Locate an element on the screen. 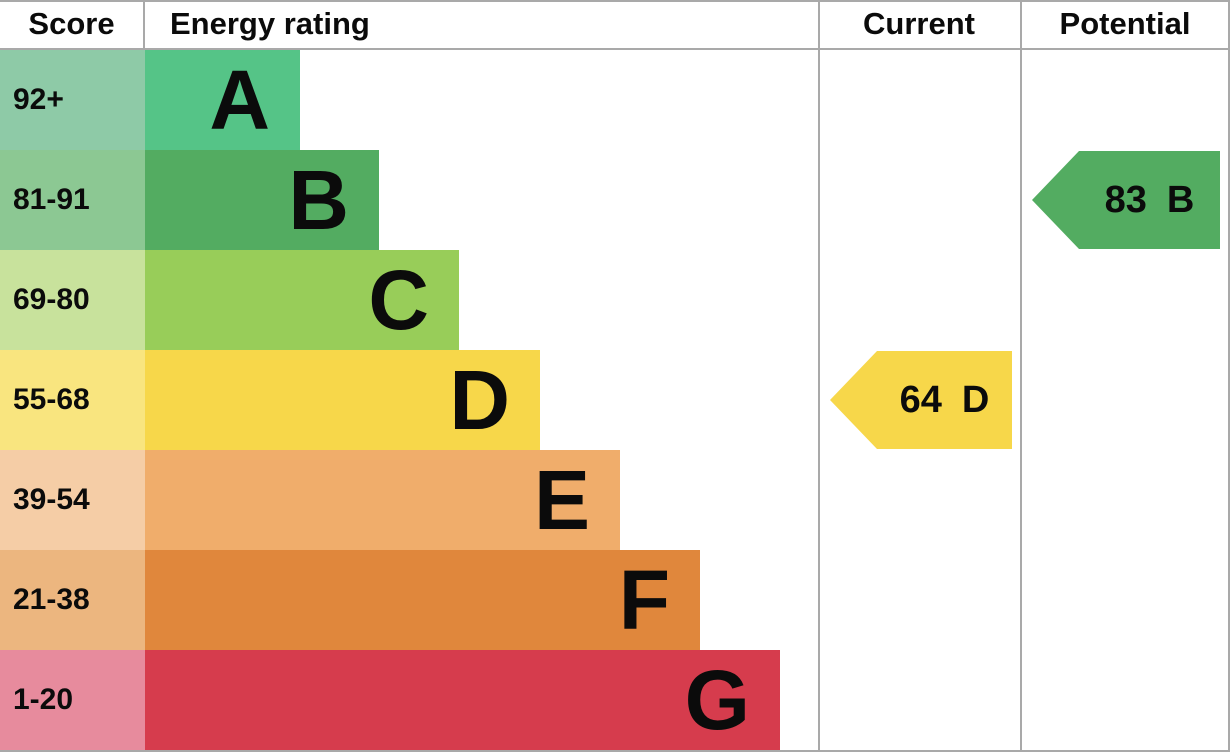 The height and width of the screenshot is (752, 1230). band-score-range: 1-20 is located at coordinates (72, 700).